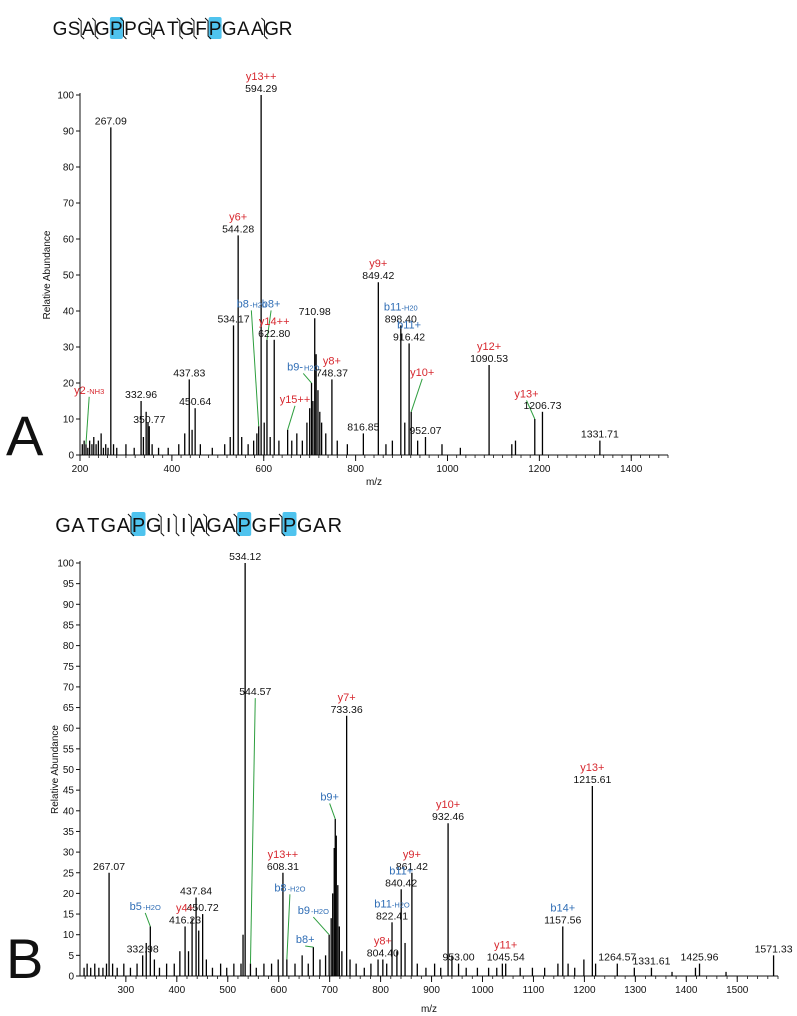 The image size is (797, 1016). Describe the element at coordinates (69, 894) in the screenshot. I see `y-tick-label: 20` at that location.